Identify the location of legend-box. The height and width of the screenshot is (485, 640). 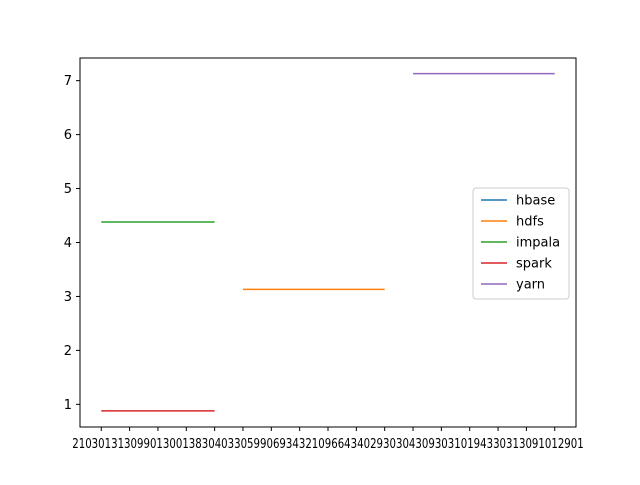
(521, 243).